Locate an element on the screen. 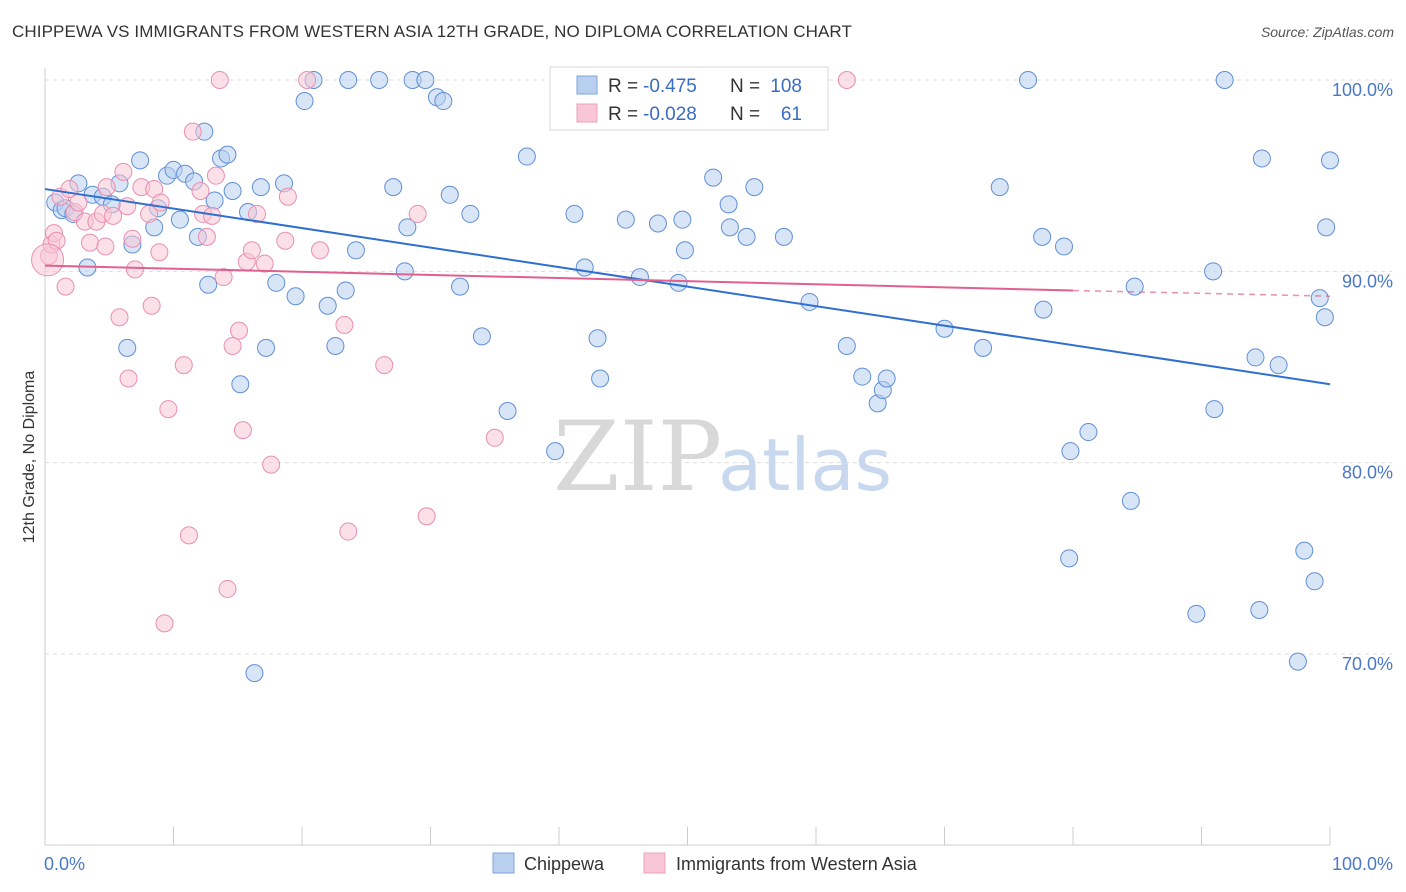  stats-legend: R = -0.475 N = 108 R = -0.028 N = 61 is located at coordinates (689, 98).